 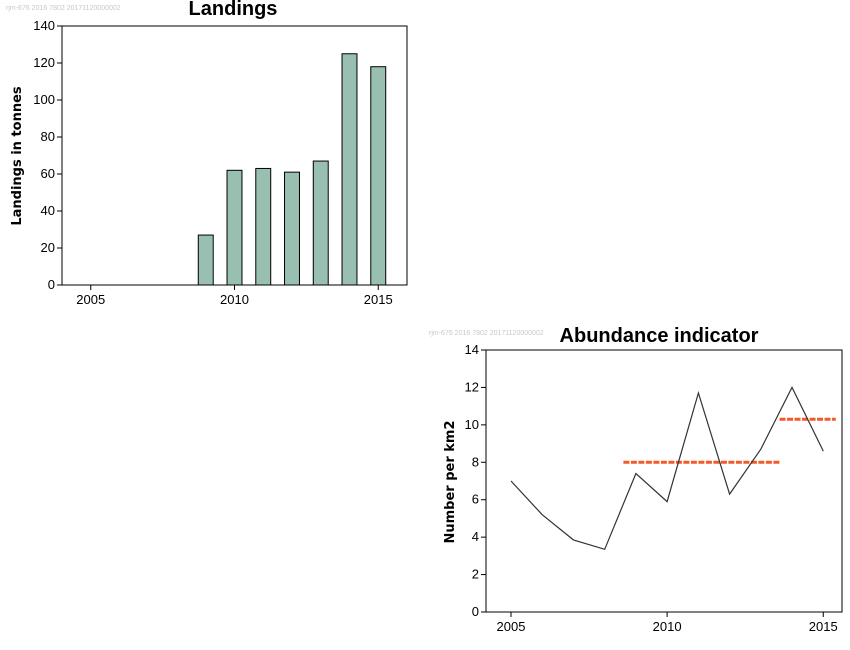 I want to click on landings-bar-2009, so click(x=205, y=260).